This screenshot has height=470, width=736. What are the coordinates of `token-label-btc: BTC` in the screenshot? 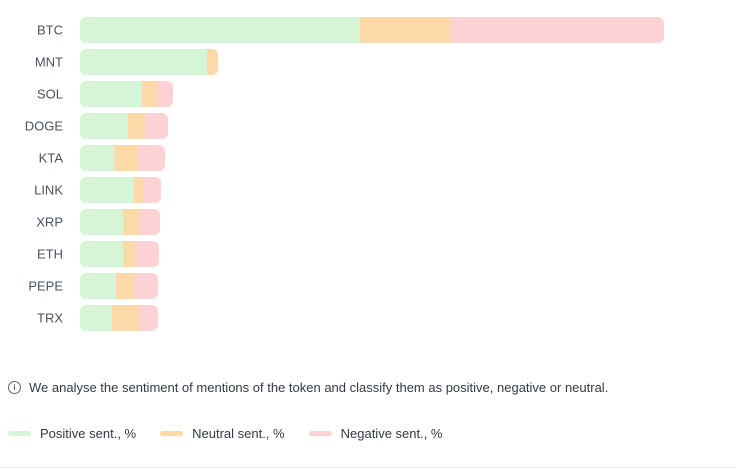 It's located at (50, 30).